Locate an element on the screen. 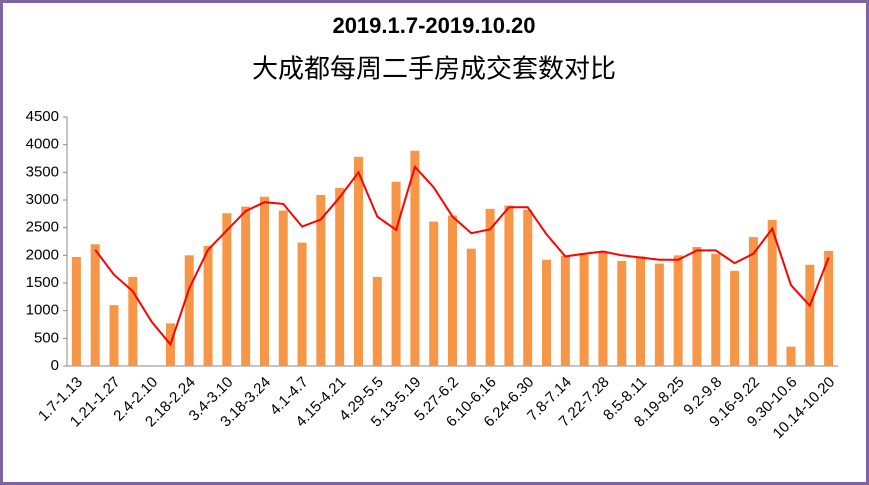 The image size is (869, 485). y-tick-label: 3000 is located at coordinates (42, 199).